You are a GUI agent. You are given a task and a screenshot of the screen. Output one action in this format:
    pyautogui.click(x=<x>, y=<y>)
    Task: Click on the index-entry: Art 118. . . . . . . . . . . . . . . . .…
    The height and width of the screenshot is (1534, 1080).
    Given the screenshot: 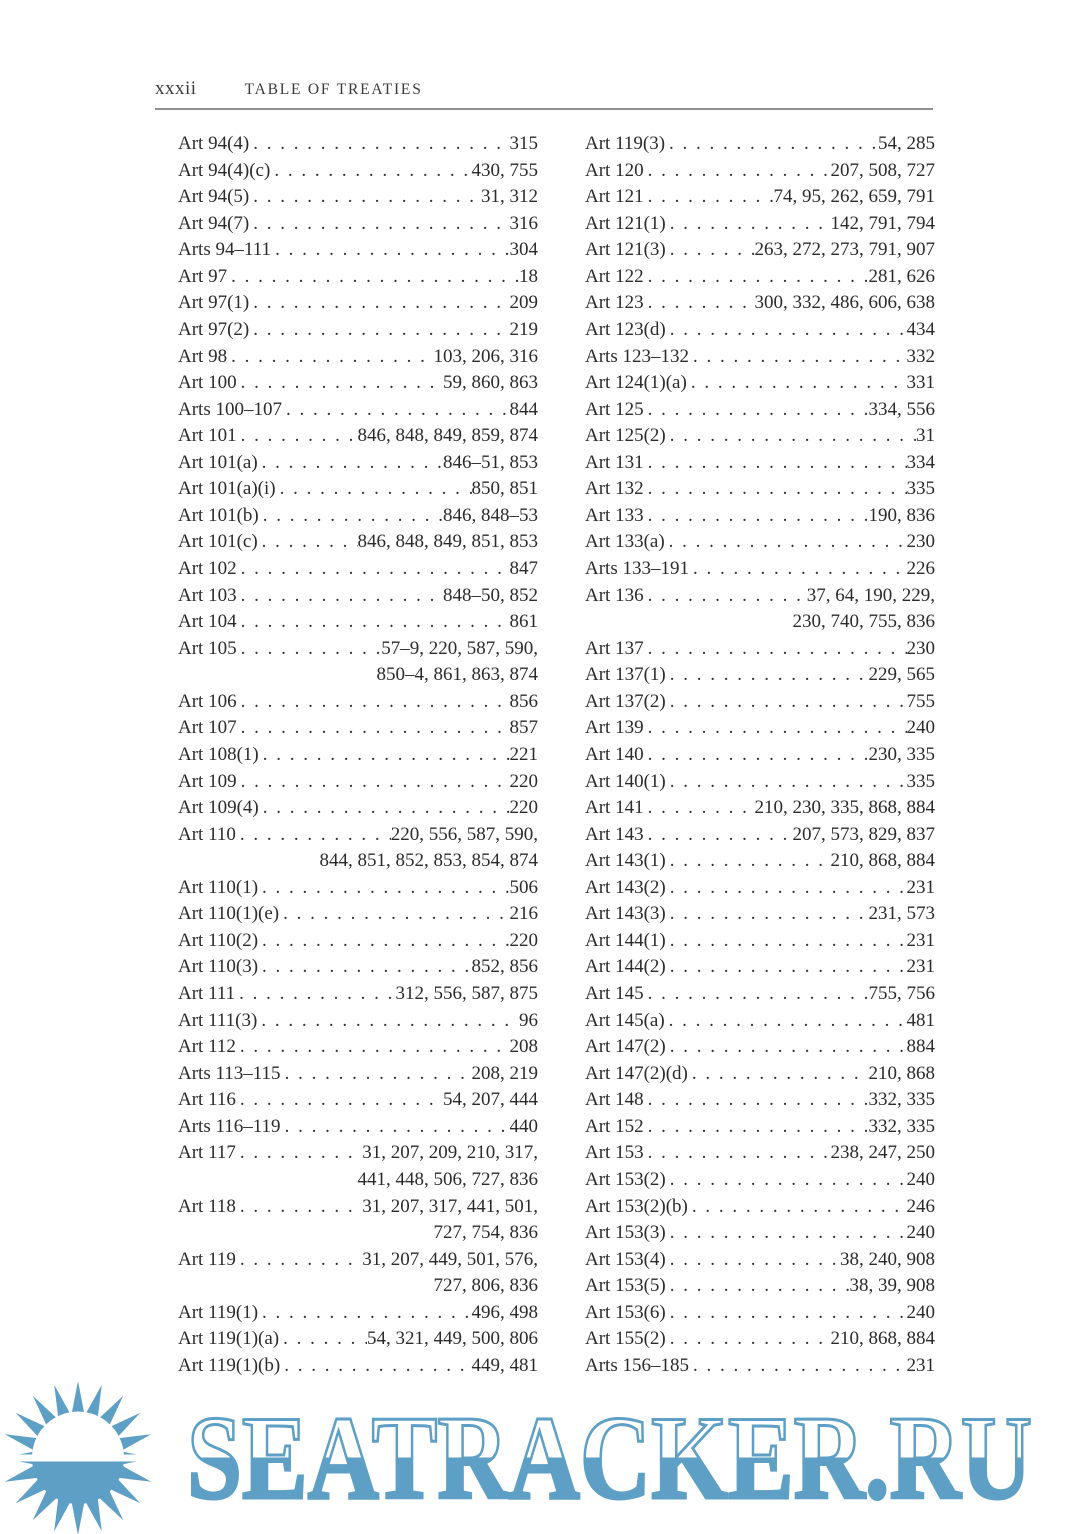 What is the action you would take?
    pyautogui.click(x=358, y=1207)
    